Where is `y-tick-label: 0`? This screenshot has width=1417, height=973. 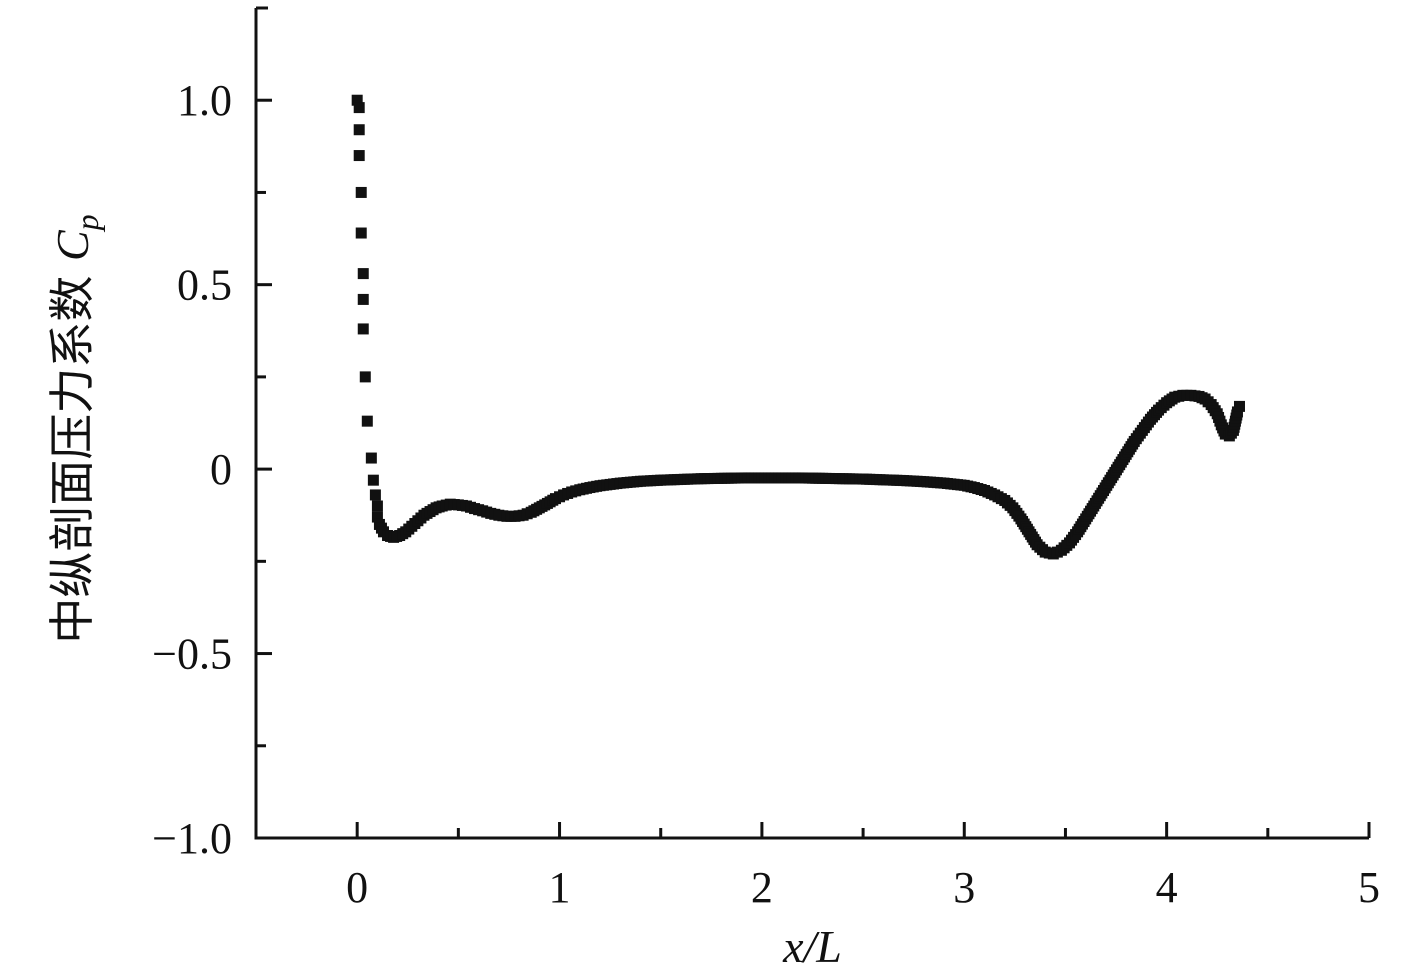
y-tick-label: 0 is located at coordinates (221, 469).